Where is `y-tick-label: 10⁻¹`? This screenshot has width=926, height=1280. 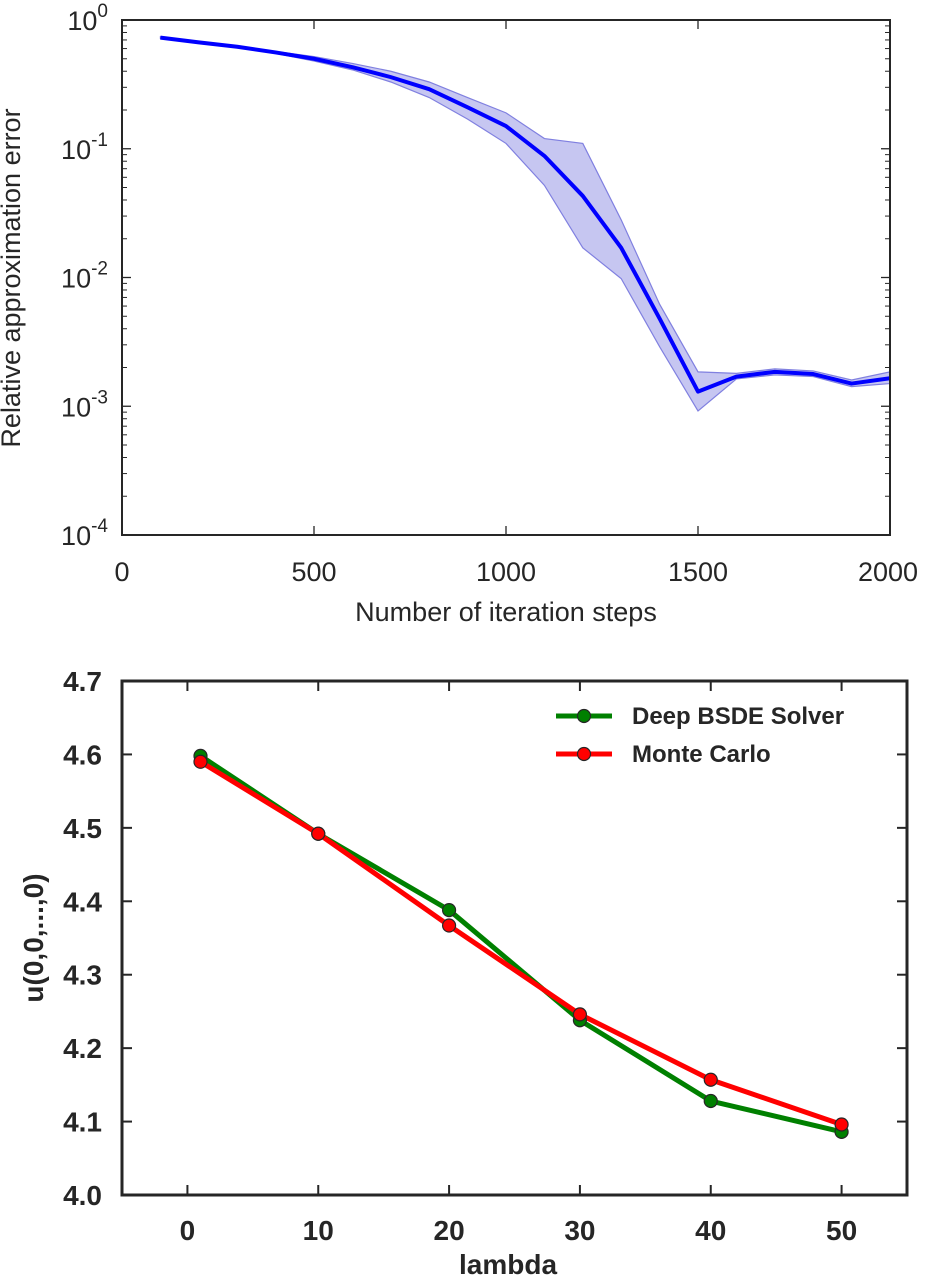 y-tick-label: 10⁻¹ is located at coordinates (84, 147).